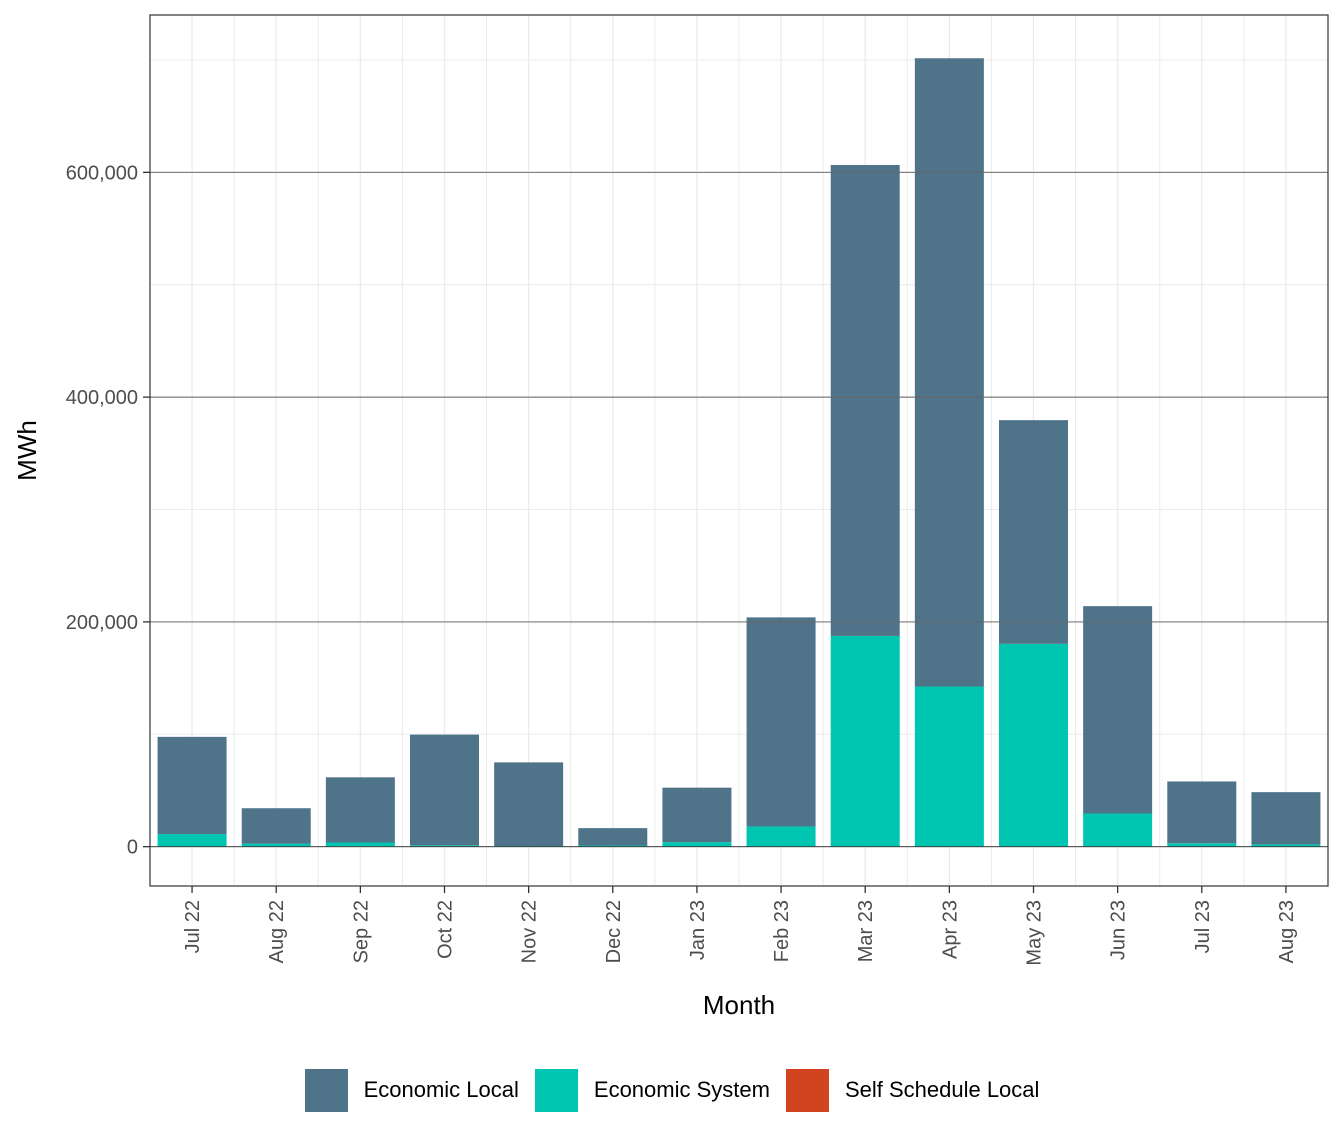 Image resolution: width=1344 pixels, height=1142 pixels. What do you see at coordinates (102, 623) in the screenshot?
I see `y-tick-label: 200,000` at bounding box center [102, 623].